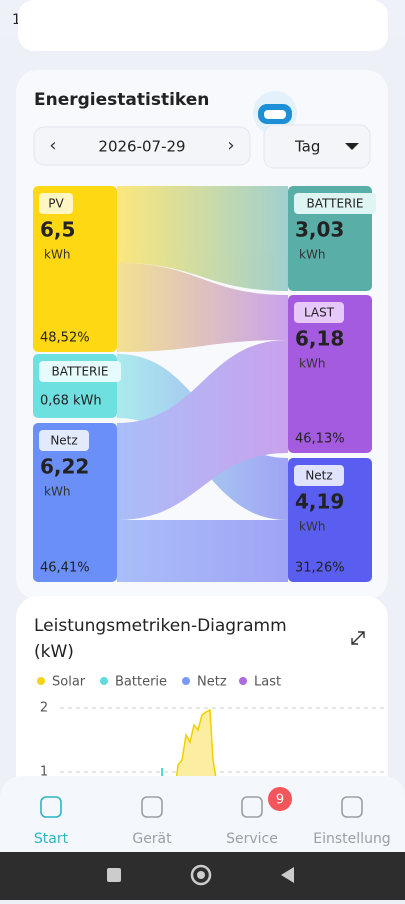 The image size is (405, 904). Describe the element at coordinates (212, 821) in the screenshot. I see `nav-items: Start Gerät Service Einstellung` at that location.